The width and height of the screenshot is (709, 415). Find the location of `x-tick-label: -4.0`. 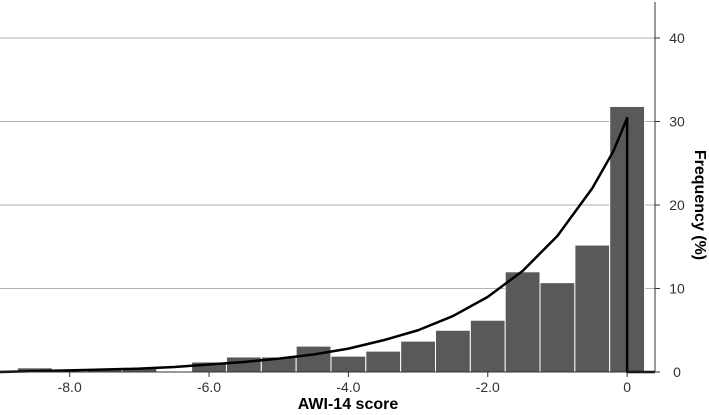

x-tick-label: -4.0 is located at coordinates (348, 387).